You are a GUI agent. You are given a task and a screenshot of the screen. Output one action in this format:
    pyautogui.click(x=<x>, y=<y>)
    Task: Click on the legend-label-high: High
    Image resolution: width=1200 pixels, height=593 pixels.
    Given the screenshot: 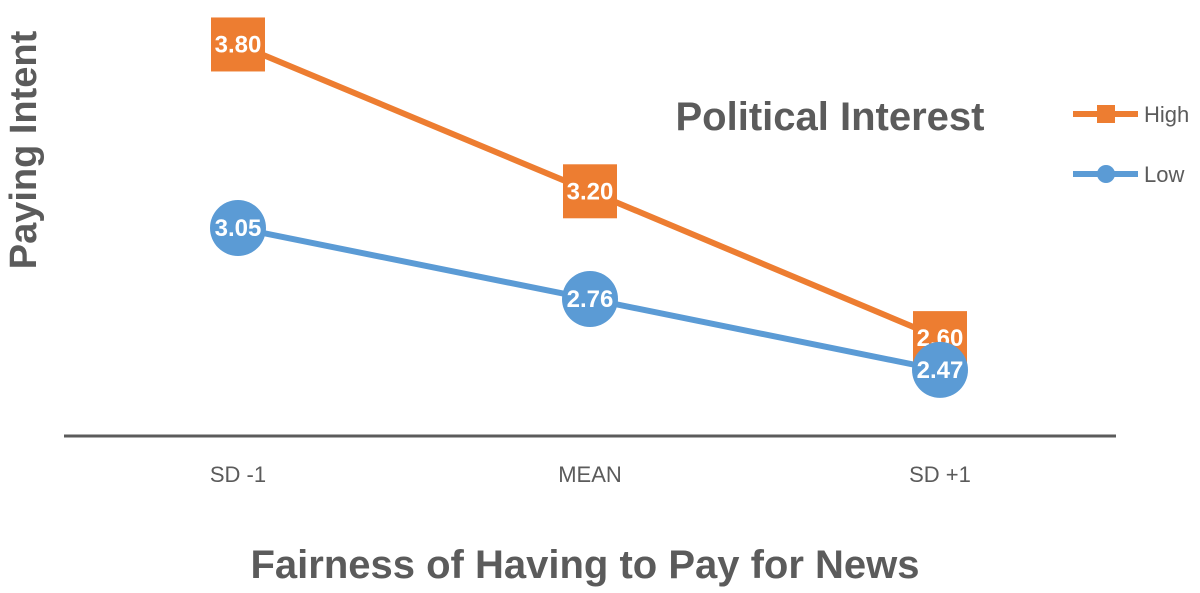 What is the action you would take?
    pyautogui.click(x=1166, y=114)
    